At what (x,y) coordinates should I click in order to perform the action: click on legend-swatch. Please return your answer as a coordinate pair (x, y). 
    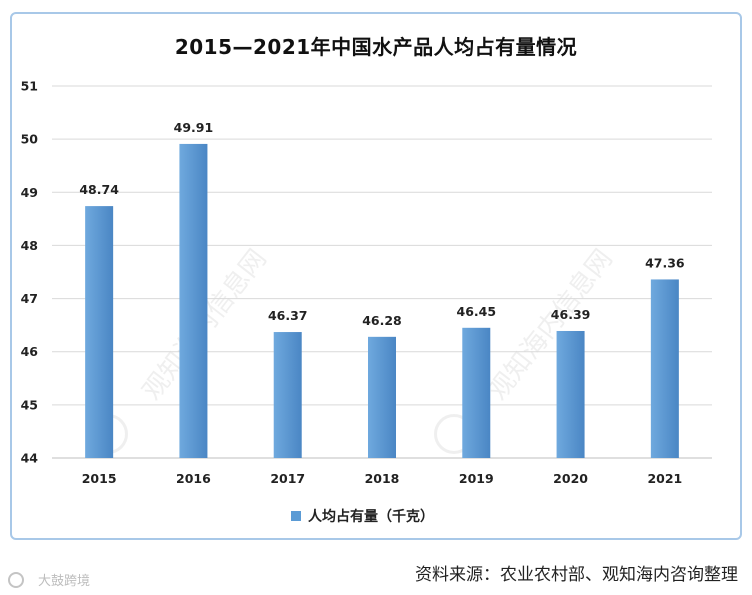
    Looking at the image, I should click on (296, 516).